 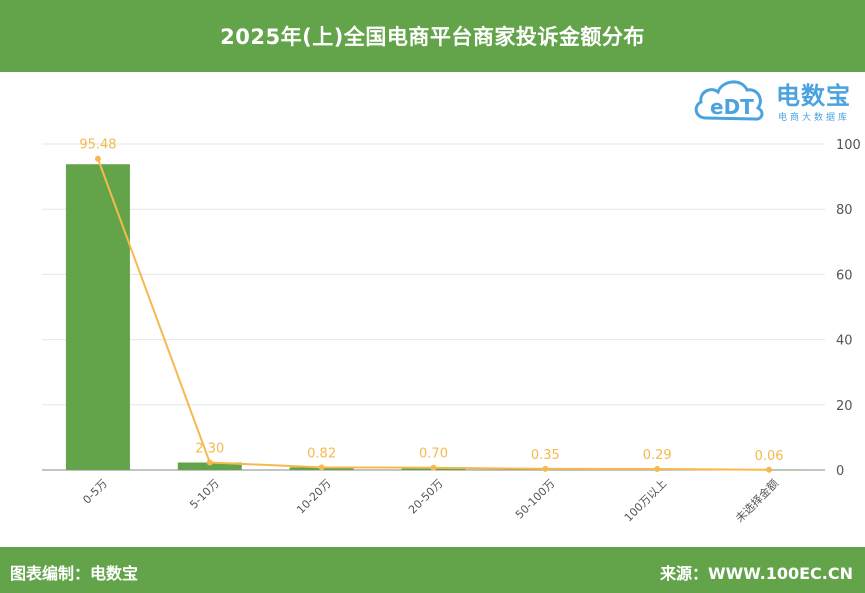 What do you see at coordinates (813, 96) in the screenshot?
I see `logo-brand: 电数宝` at bounding box center [813, 96].